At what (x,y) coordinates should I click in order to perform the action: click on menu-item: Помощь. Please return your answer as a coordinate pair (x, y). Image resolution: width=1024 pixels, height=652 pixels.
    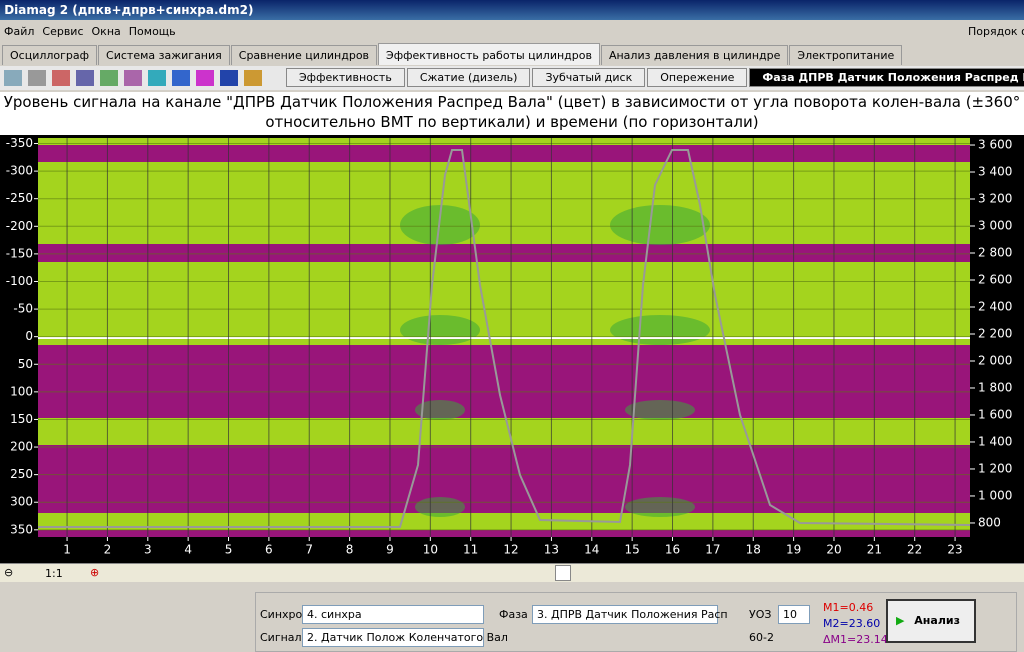
    Looking at the image, I should click on (152, 31).